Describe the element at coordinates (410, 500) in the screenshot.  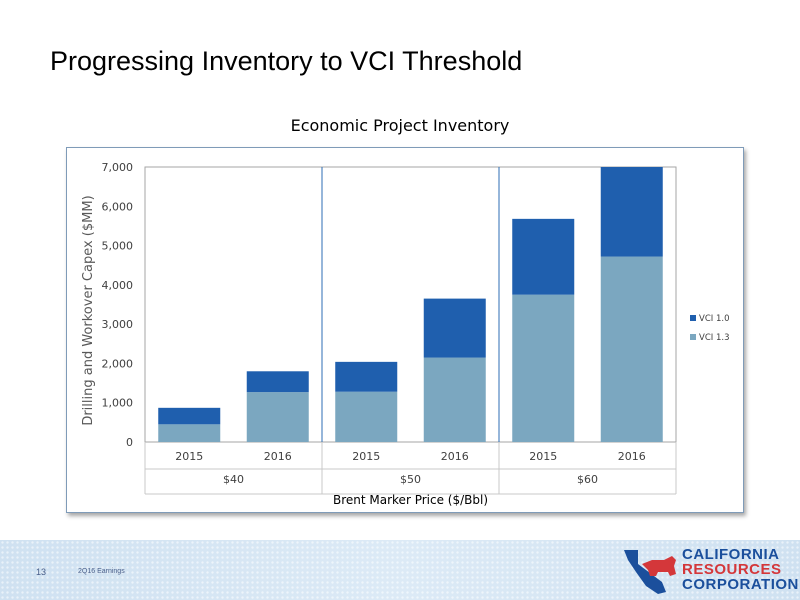
I see `x-axis-label: Brent Marker Price ($/Bbl)` at that location.